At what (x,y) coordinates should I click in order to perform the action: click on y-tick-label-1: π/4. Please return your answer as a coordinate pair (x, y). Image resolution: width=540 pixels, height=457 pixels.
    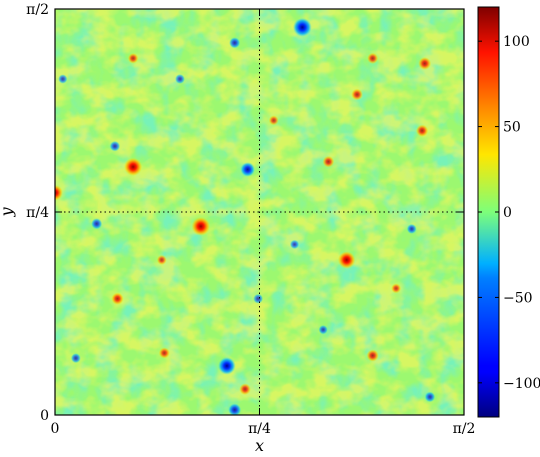
    Looking at the image, I should click on (37, 213).